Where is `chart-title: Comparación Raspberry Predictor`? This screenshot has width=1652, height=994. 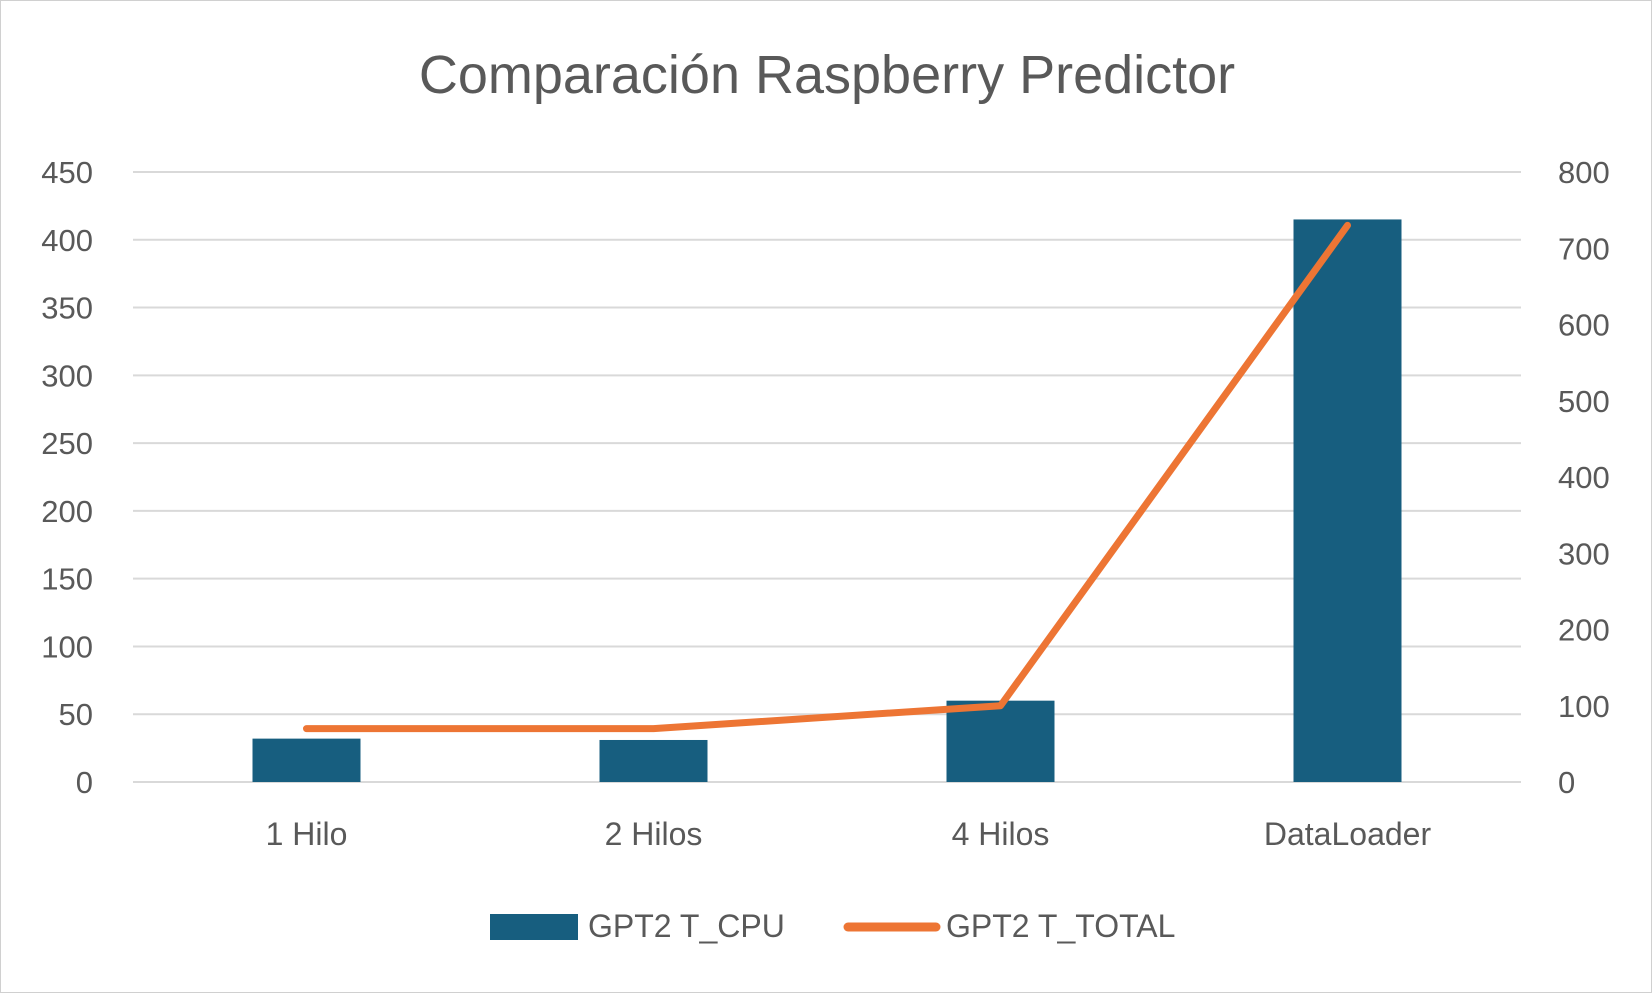 chart-title: Comparación Raspberry Predictor is located at coordinates (827, 75).